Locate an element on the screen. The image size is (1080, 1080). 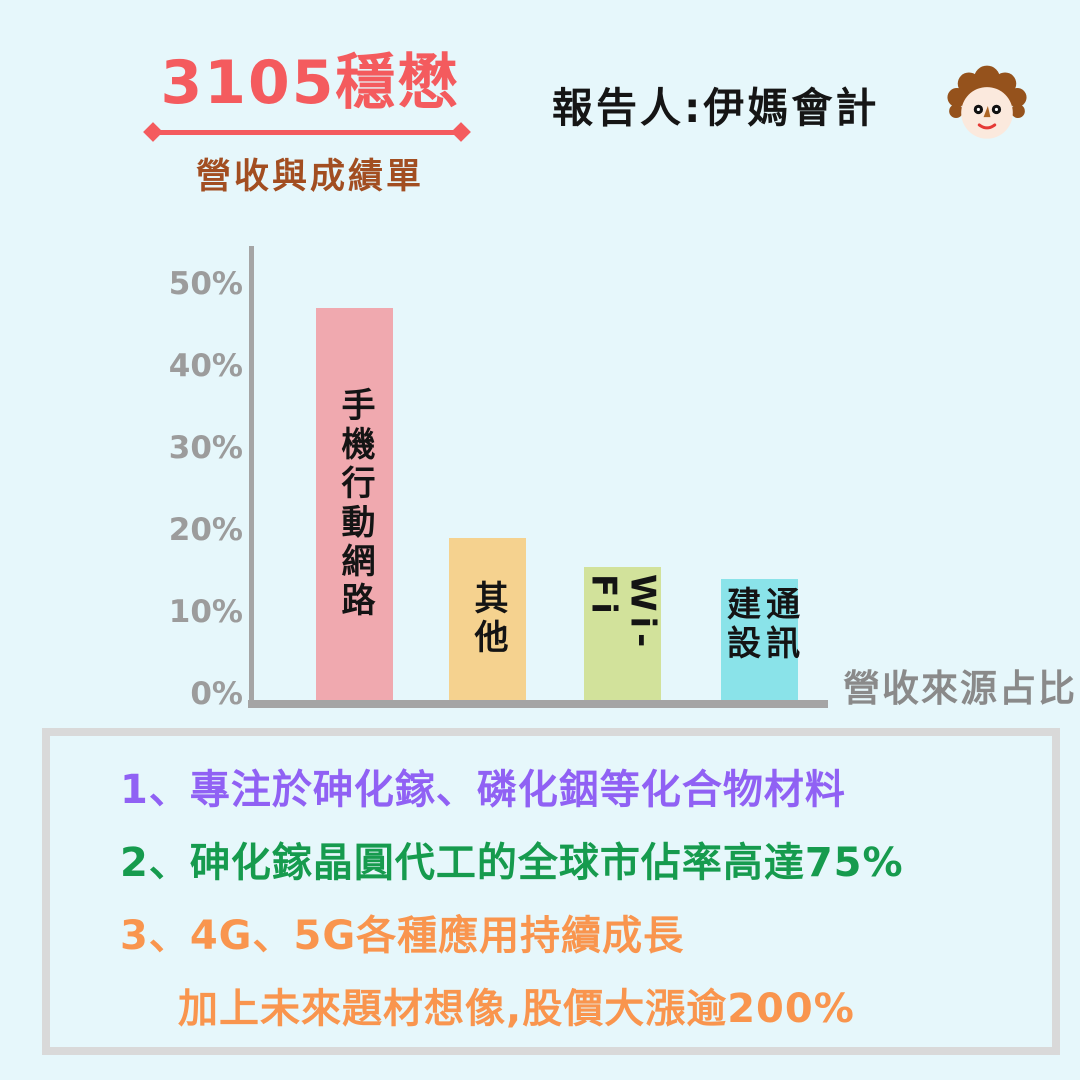
bar-通訊建設: 通訊建設 is located at coordinates (760, 639).